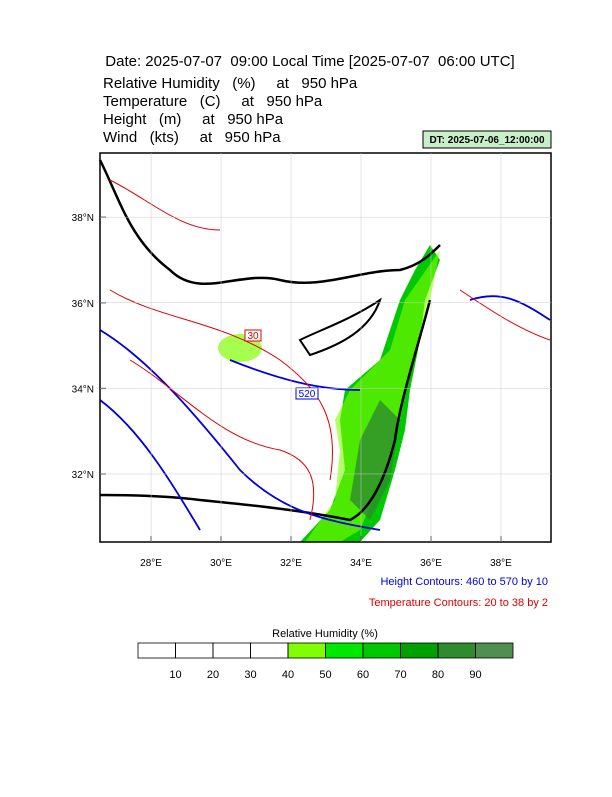  Describe the element at coordinates (400, 675) in the screenshot. I see `colorbar-tick-label: 70` at that location.